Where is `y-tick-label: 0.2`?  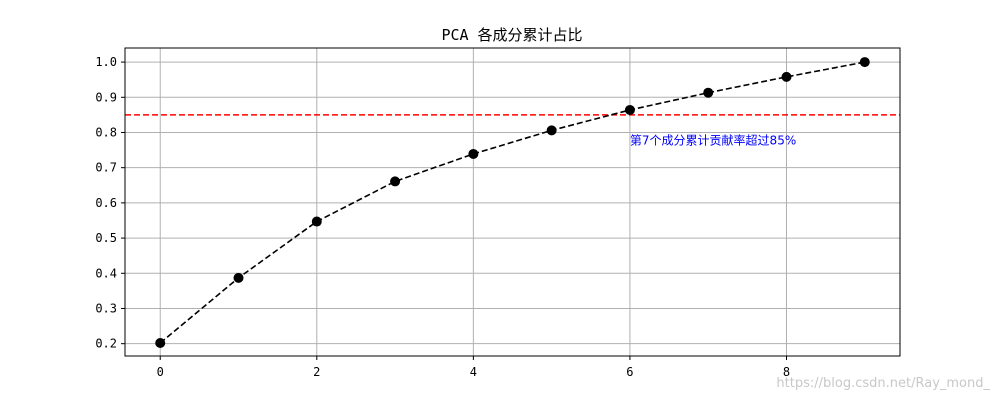 y-tick-label: 0.2 is located at coordinates (106, 344).